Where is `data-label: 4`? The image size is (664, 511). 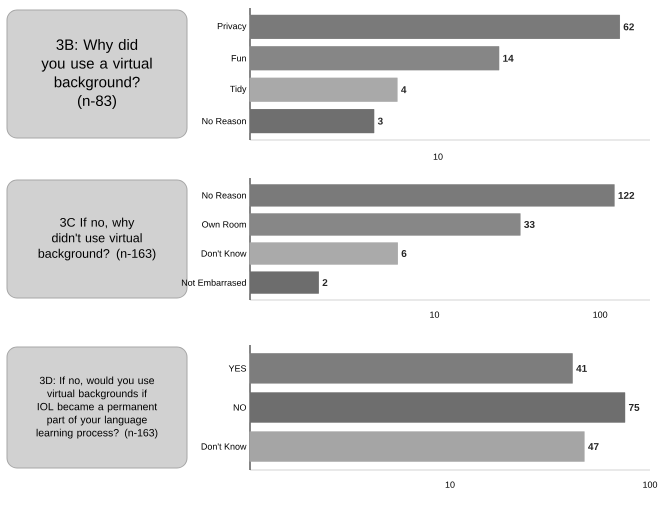 data-label: 4 is located at coordinates (403, 90).